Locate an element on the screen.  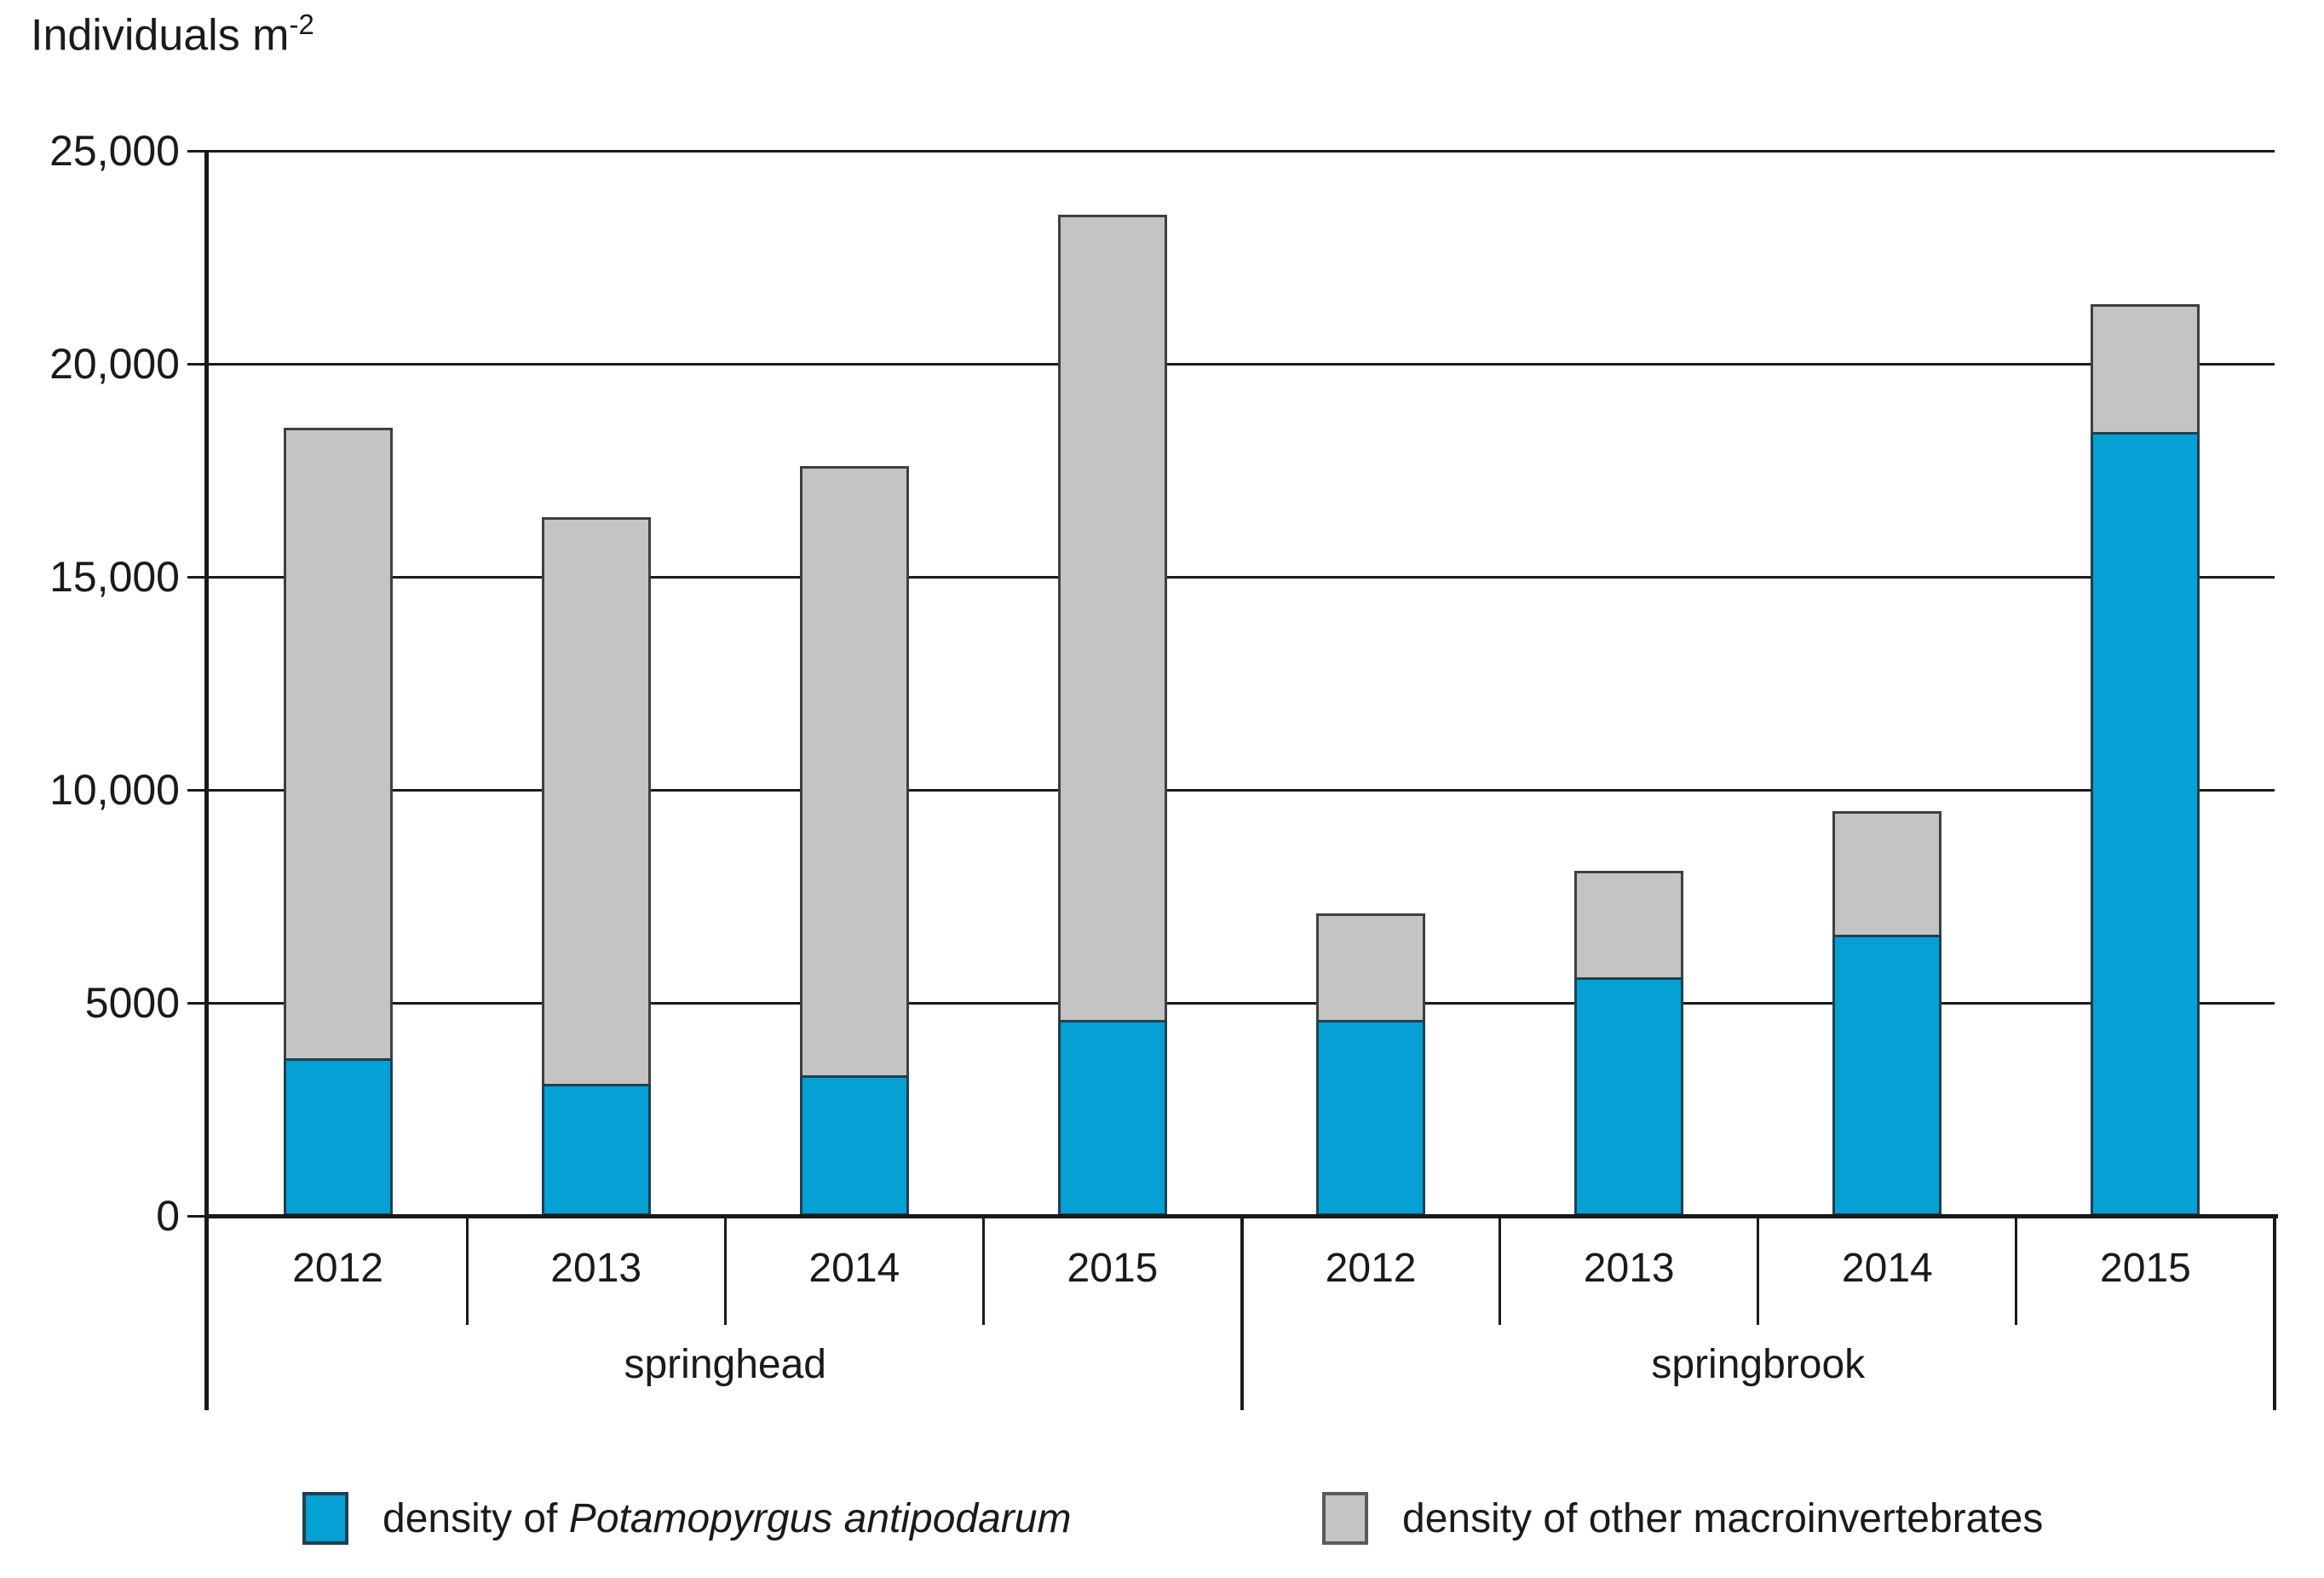
legend-label-prefix: density of is located at coordinates (476, 1518).